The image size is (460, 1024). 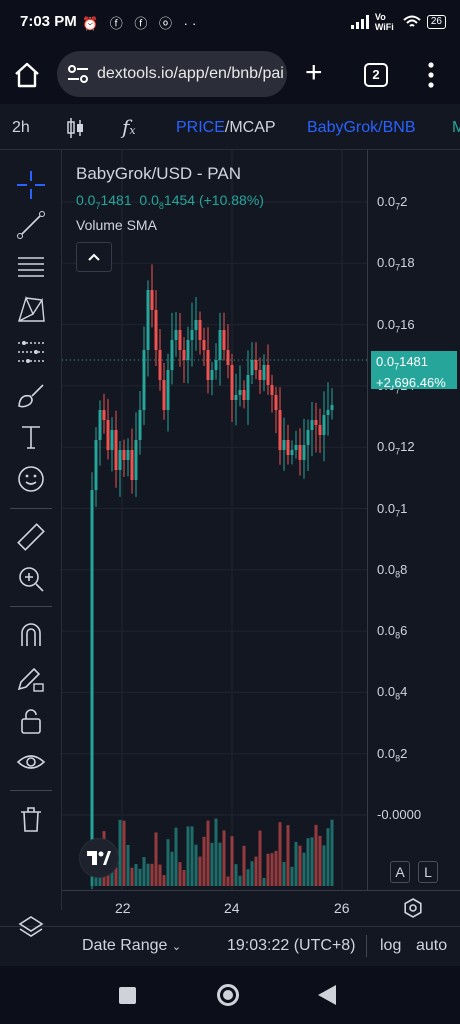 What do you see at coordinates (78, 74) in the screenshot?
I see `site-settings-icon` at bounding box center [78, 74].